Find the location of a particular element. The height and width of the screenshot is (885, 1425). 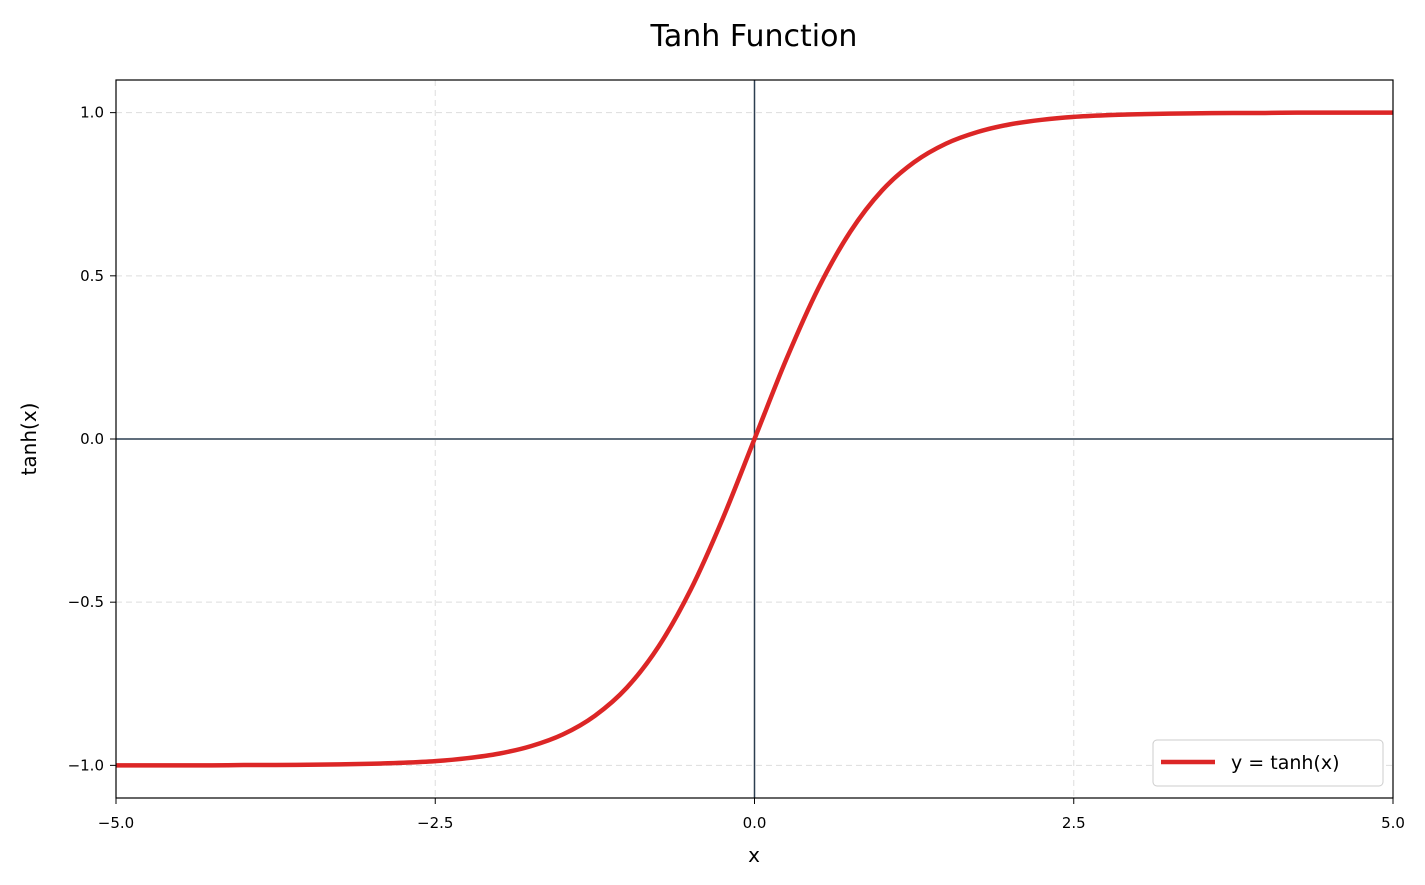

y-tick-label: 0.0 is located at coordinates (92, 439).